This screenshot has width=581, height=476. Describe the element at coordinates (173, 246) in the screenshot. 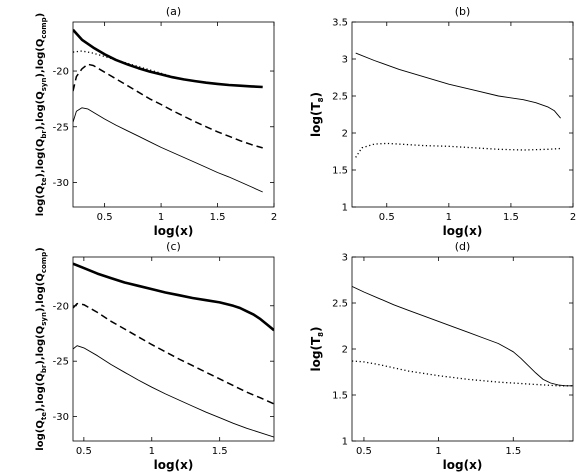

I see `panel-title: (c)` at that location.